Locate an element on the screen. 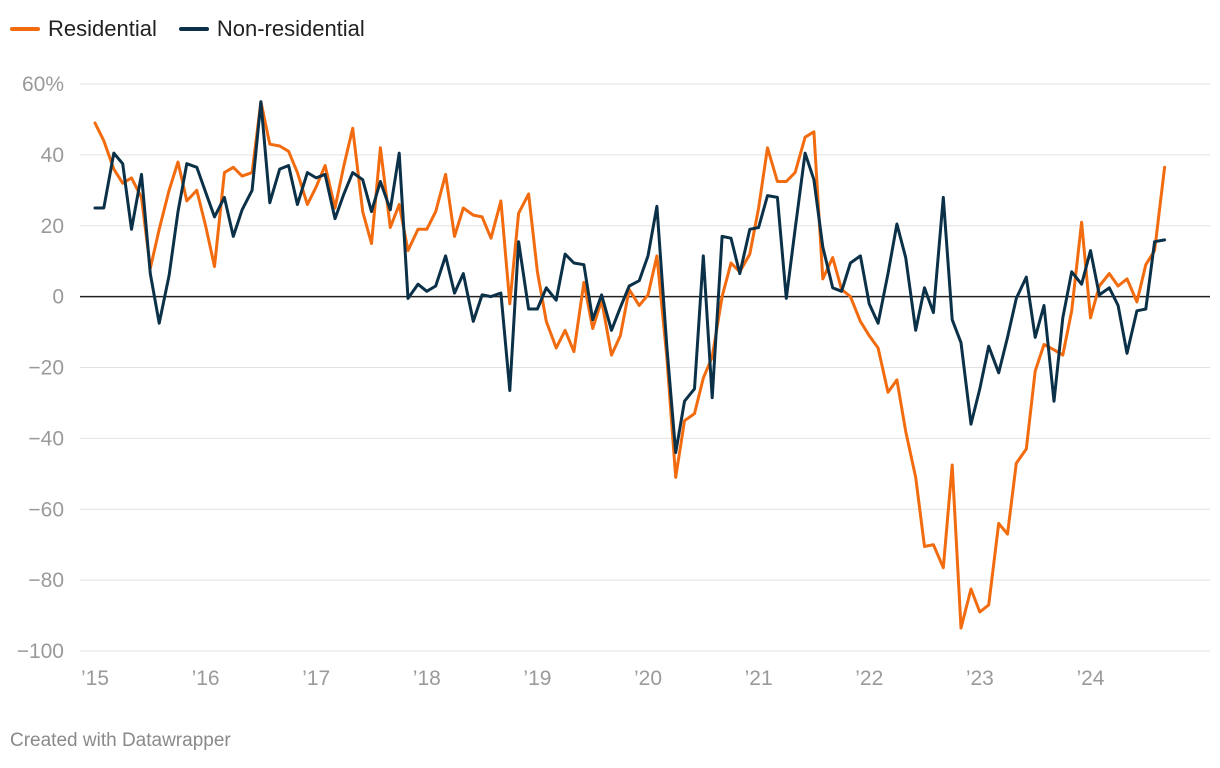  legend-swatch-residential is located at coordinates (25, 29).